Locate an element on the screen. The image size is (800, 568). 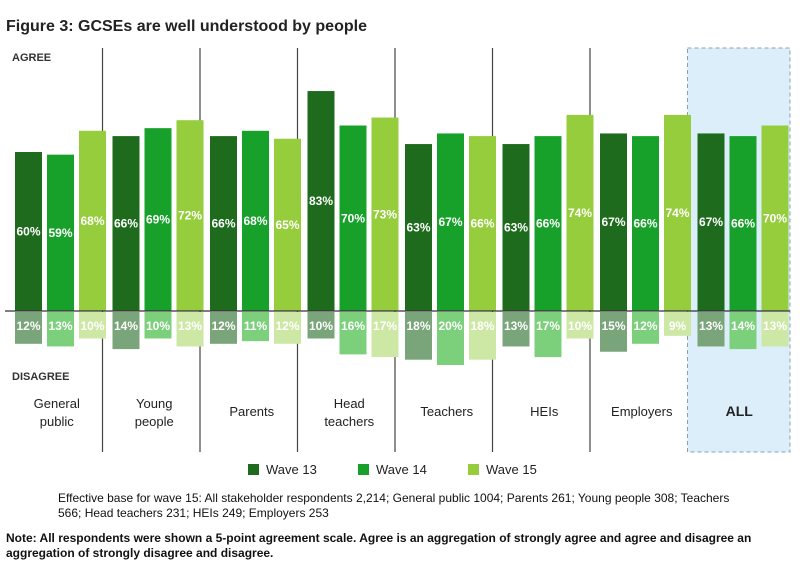
category-label: HEIs is located at coordinates (544, 411).